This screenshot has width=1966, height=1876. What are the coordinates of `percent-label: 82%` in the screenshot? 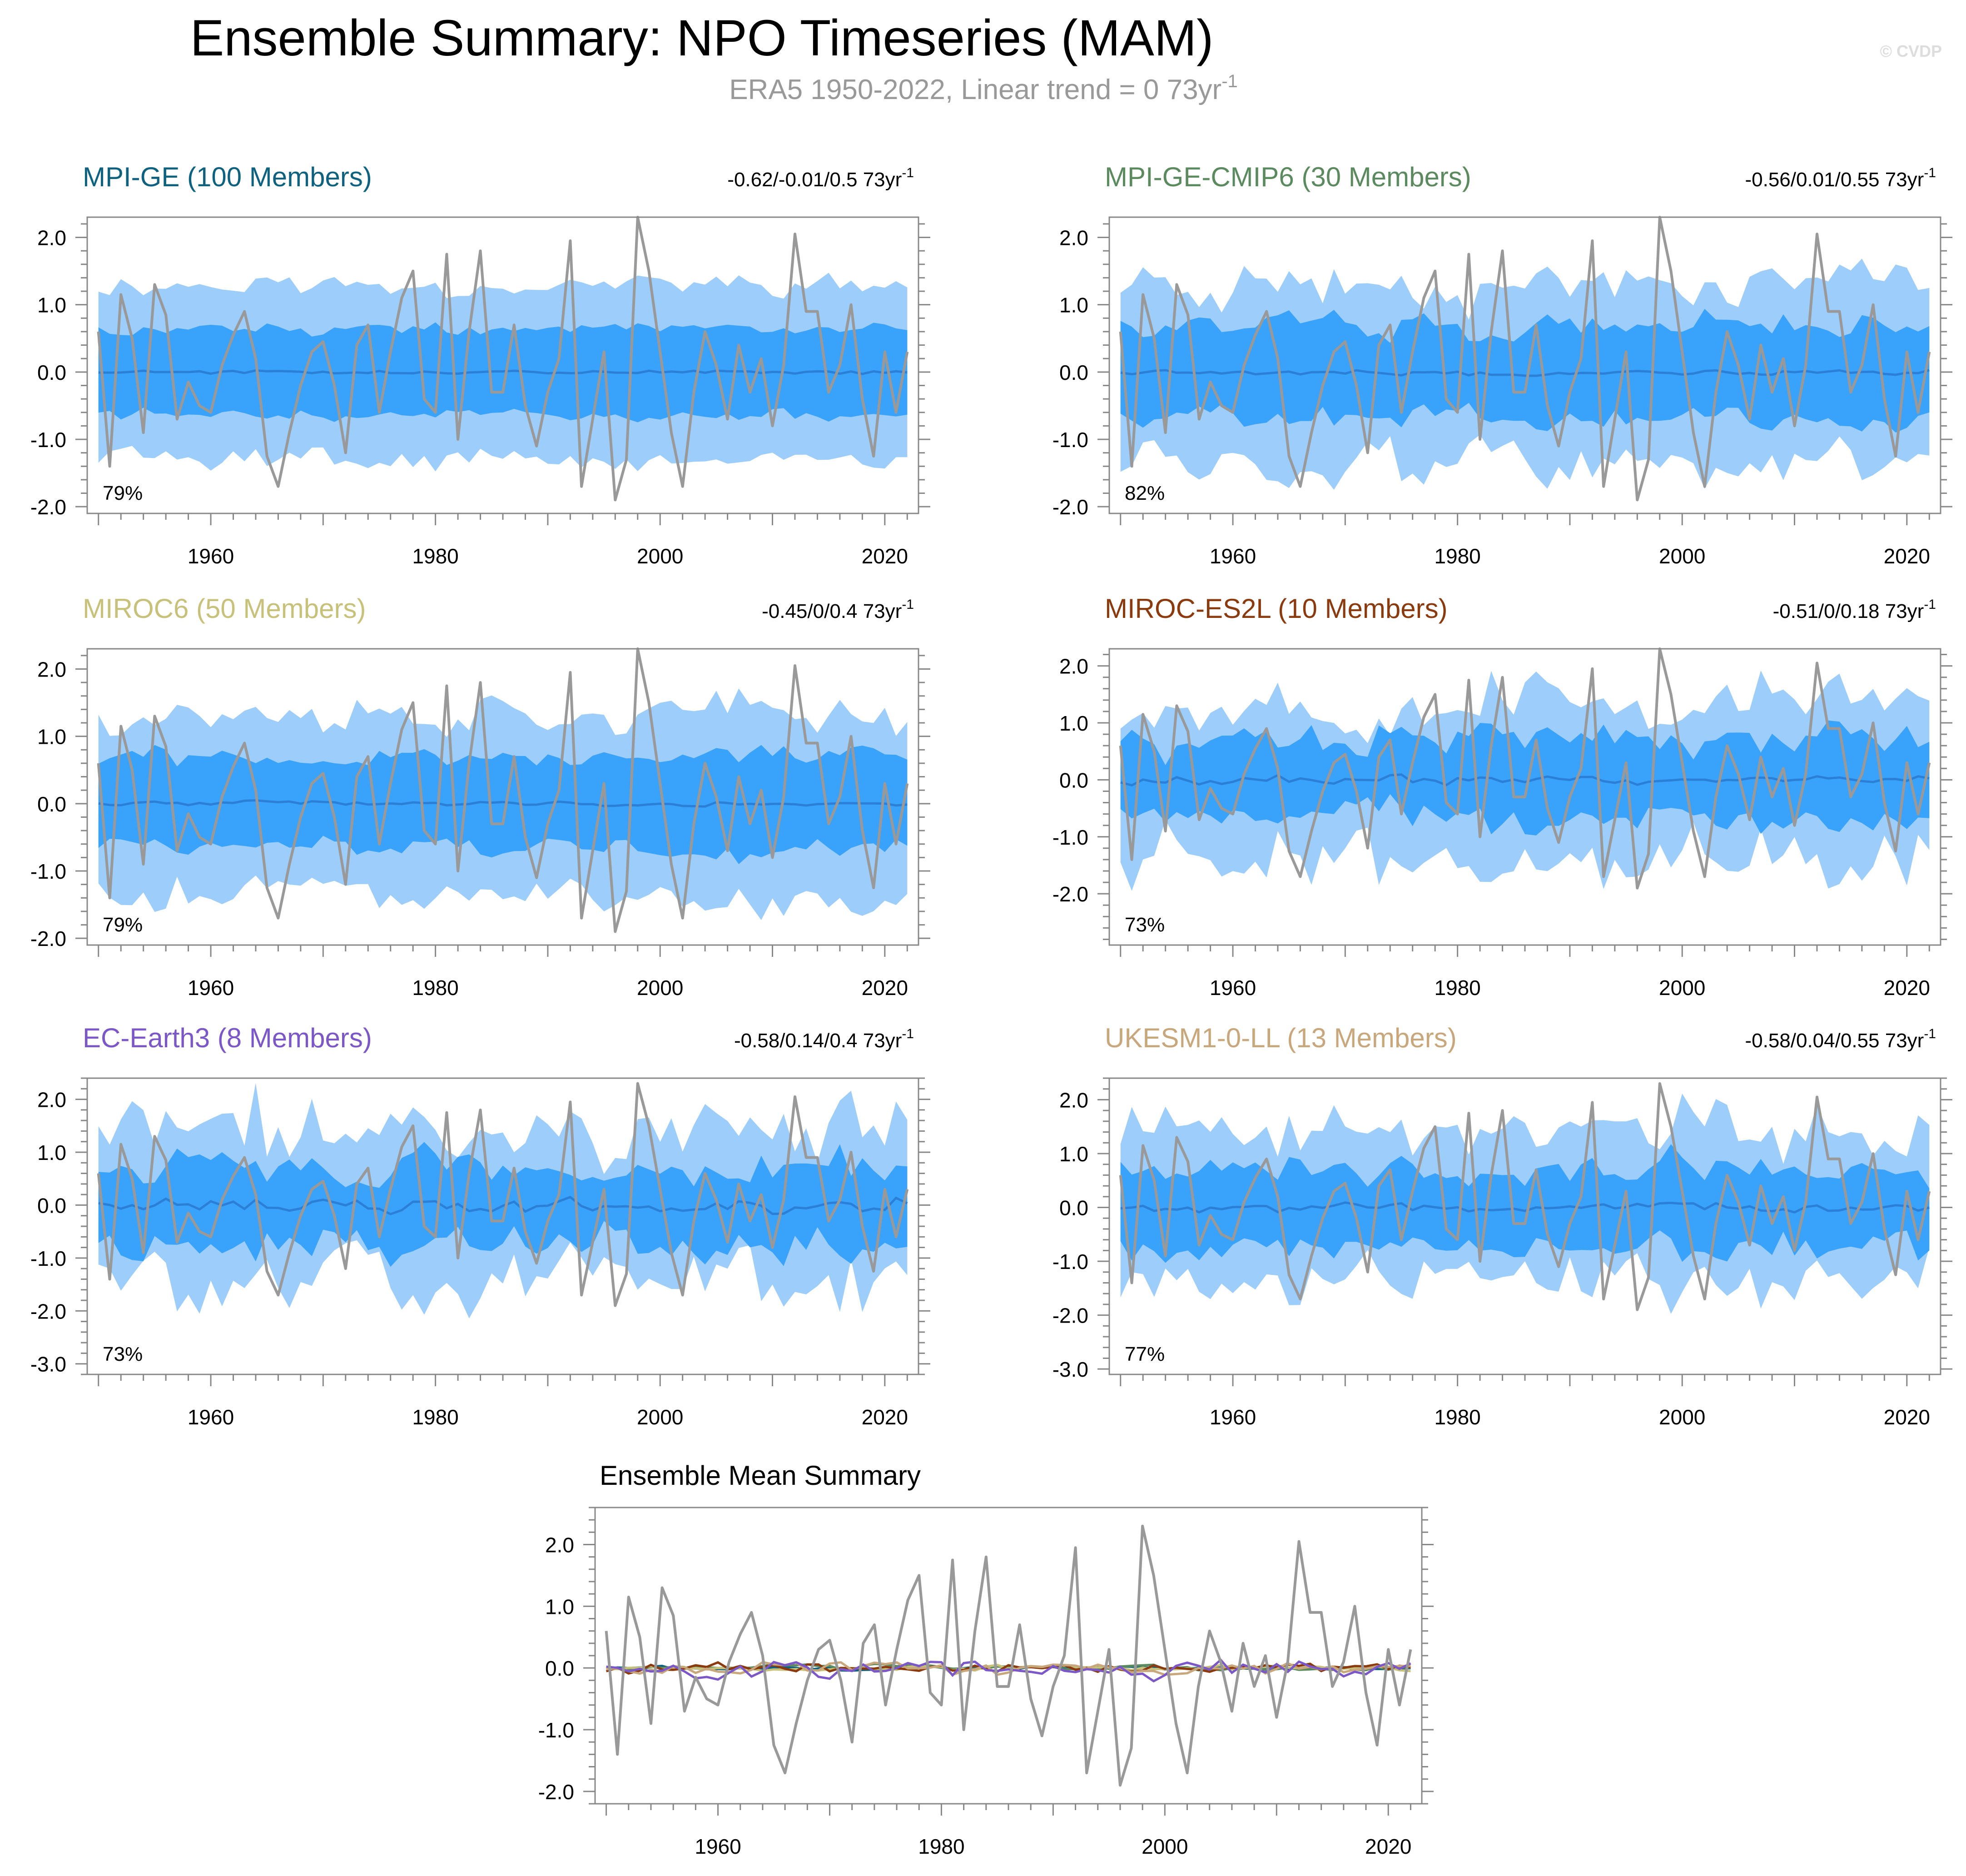 It's located at (1145, 493).